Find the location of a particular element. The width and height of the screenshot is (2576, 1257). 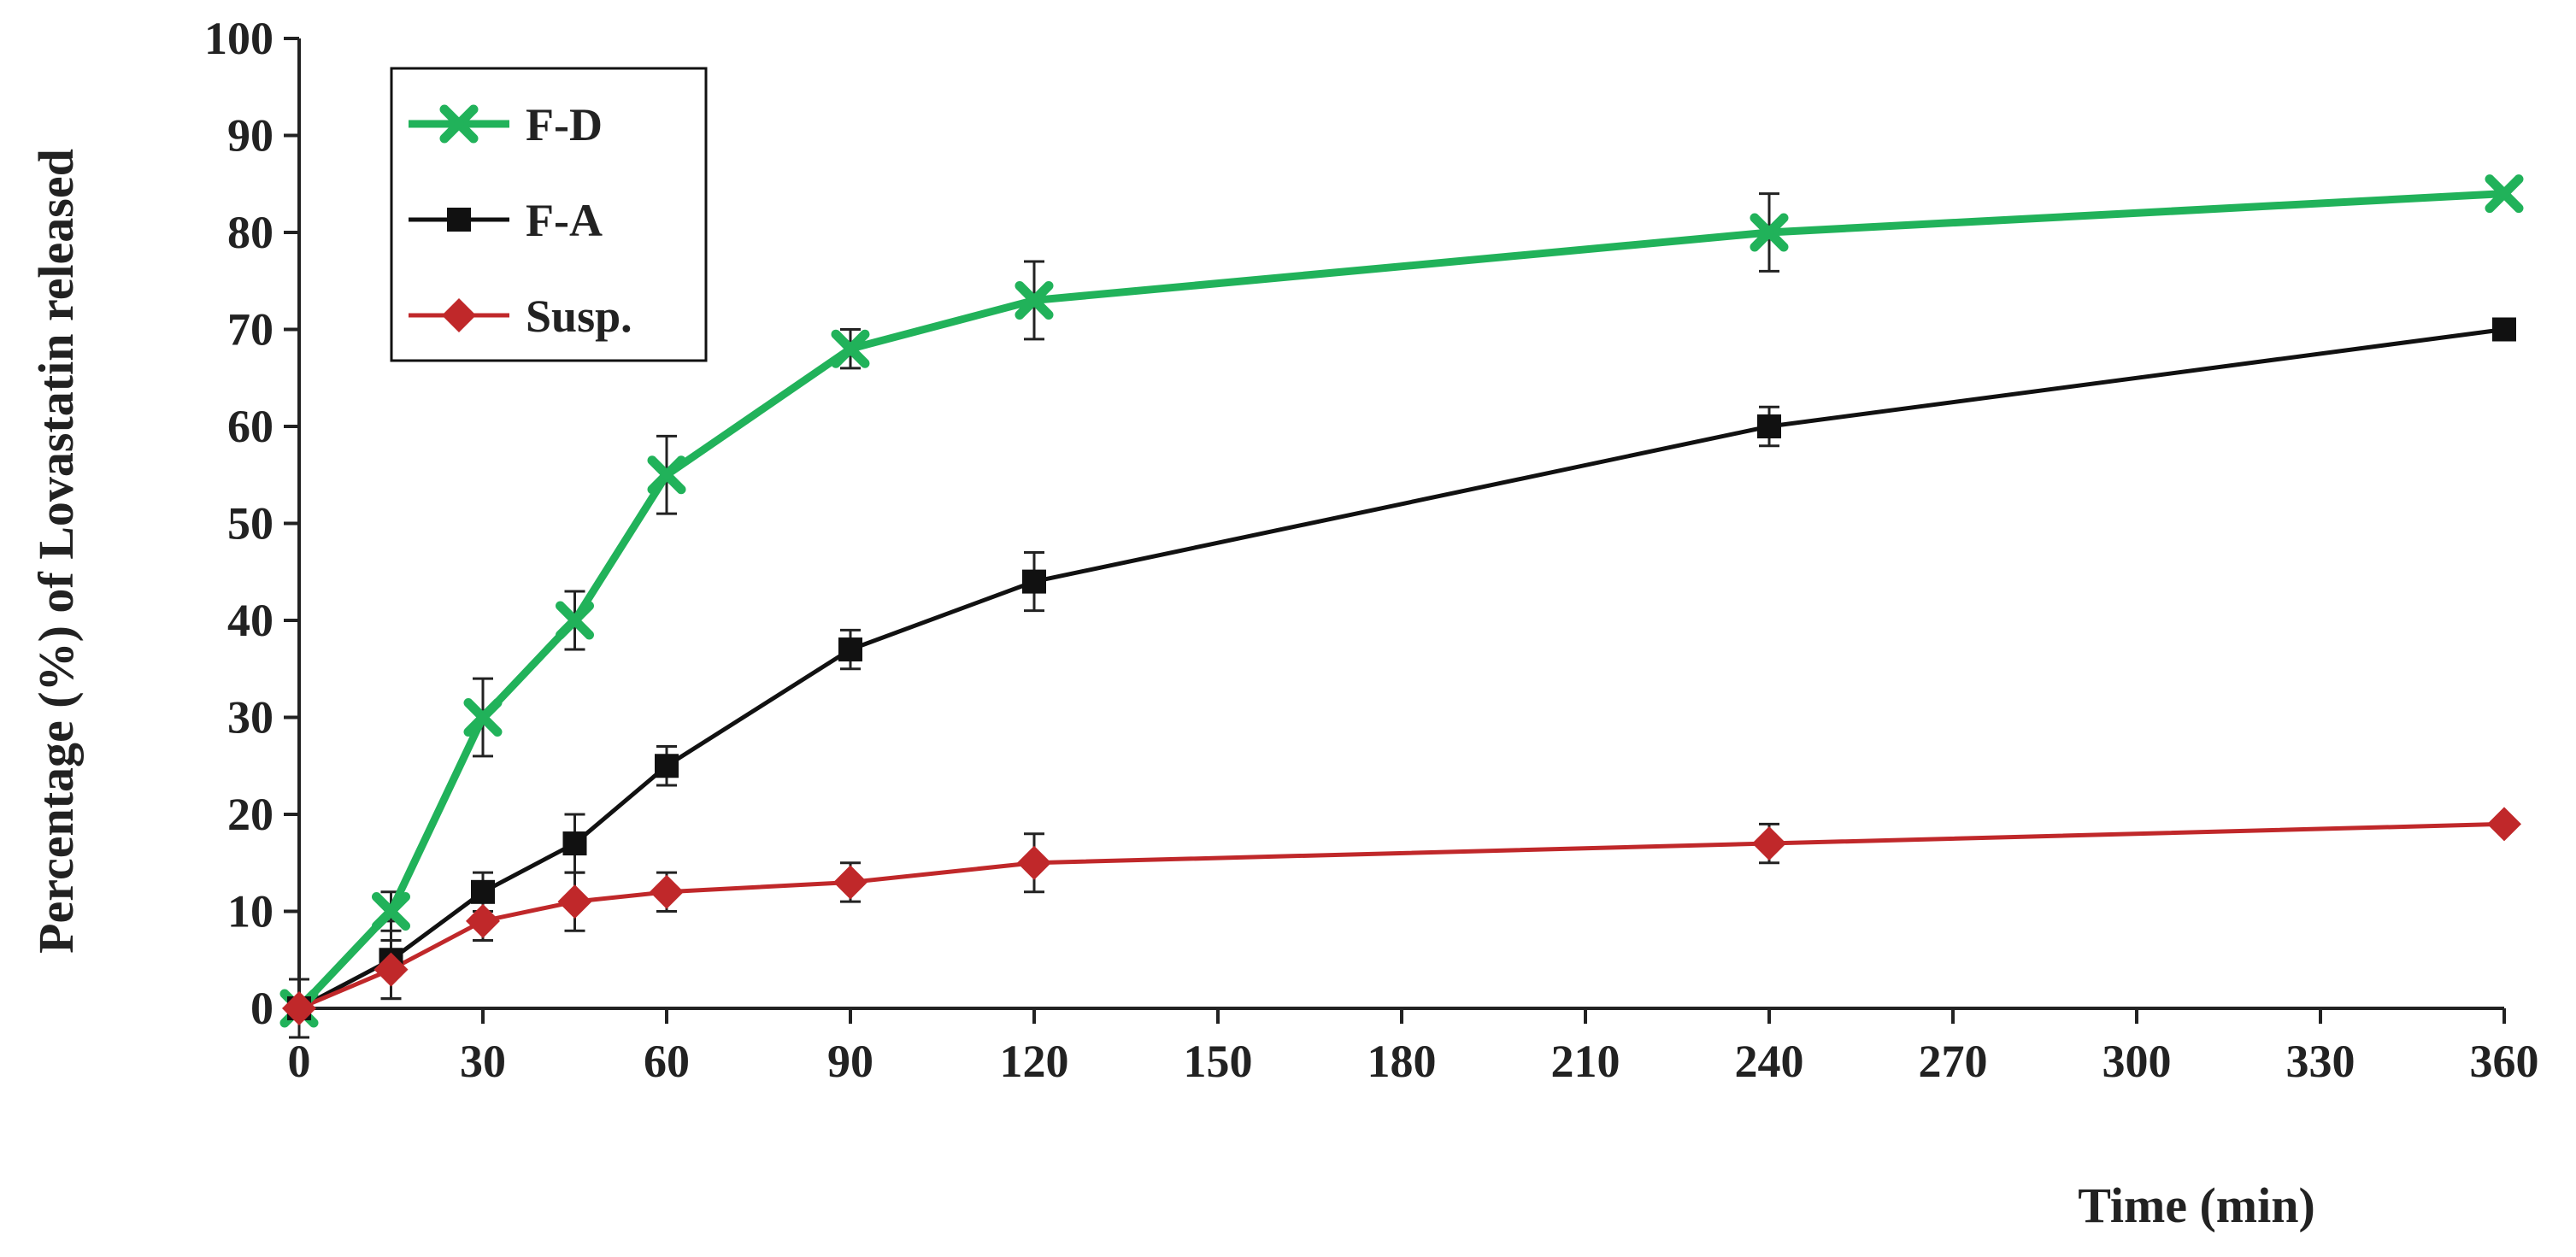

y-tick-label: 80 is located at coordinates (250, 232).